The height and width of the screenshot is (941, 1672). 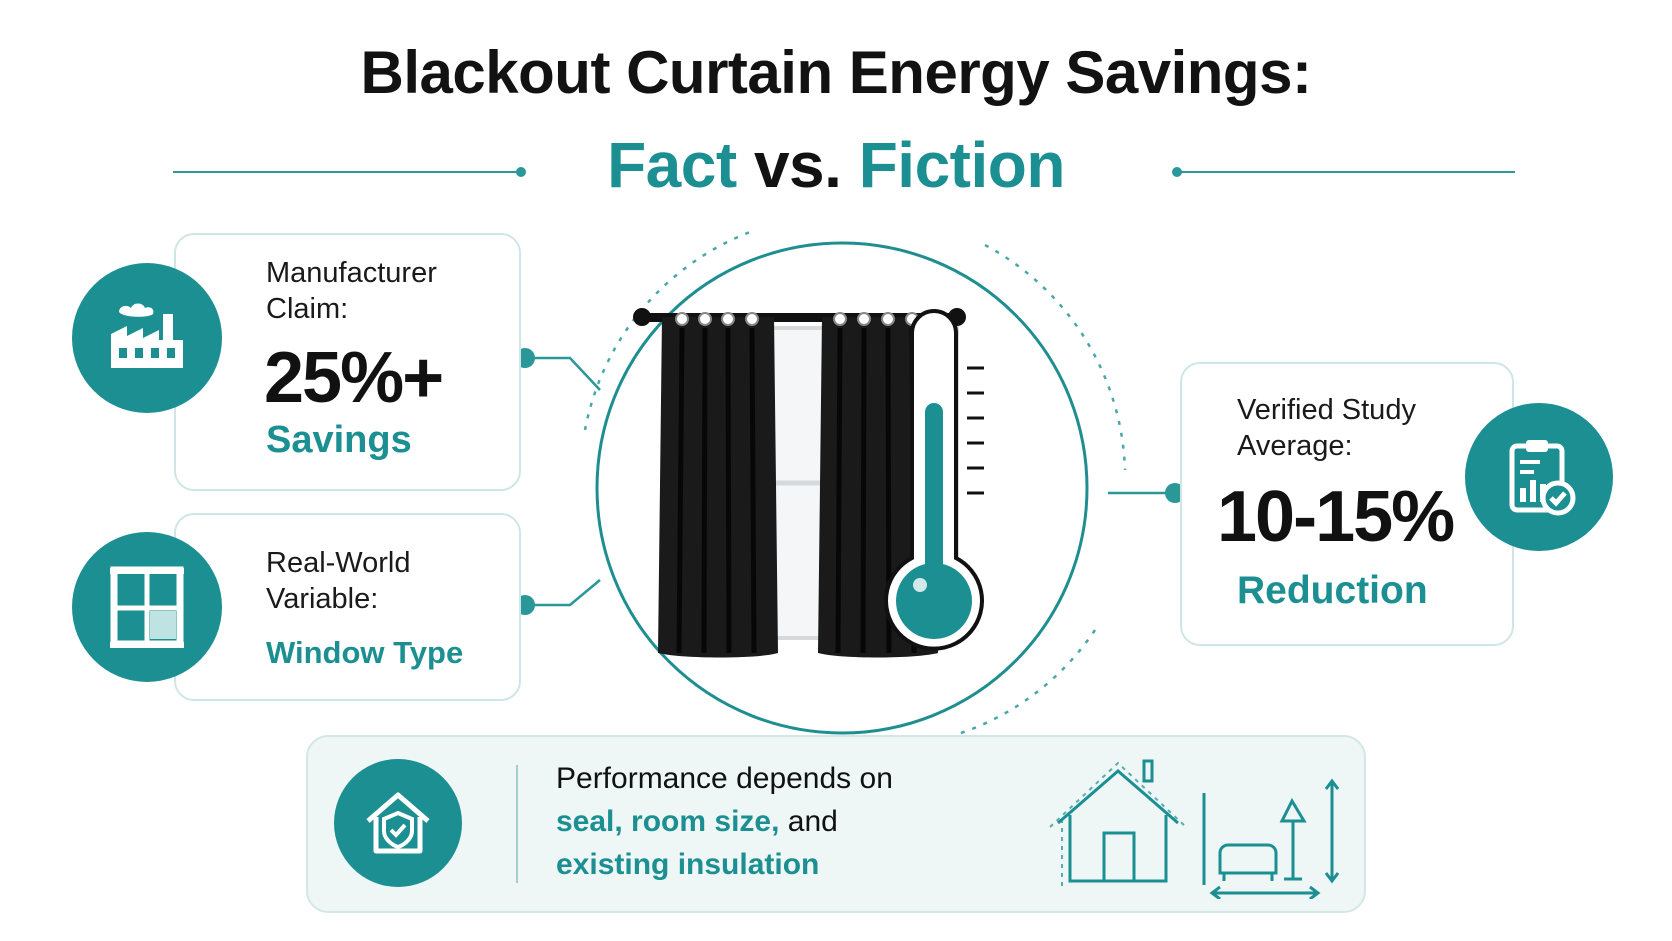 I want to click on dashed-arc-right, so click(x=1055, y=357).